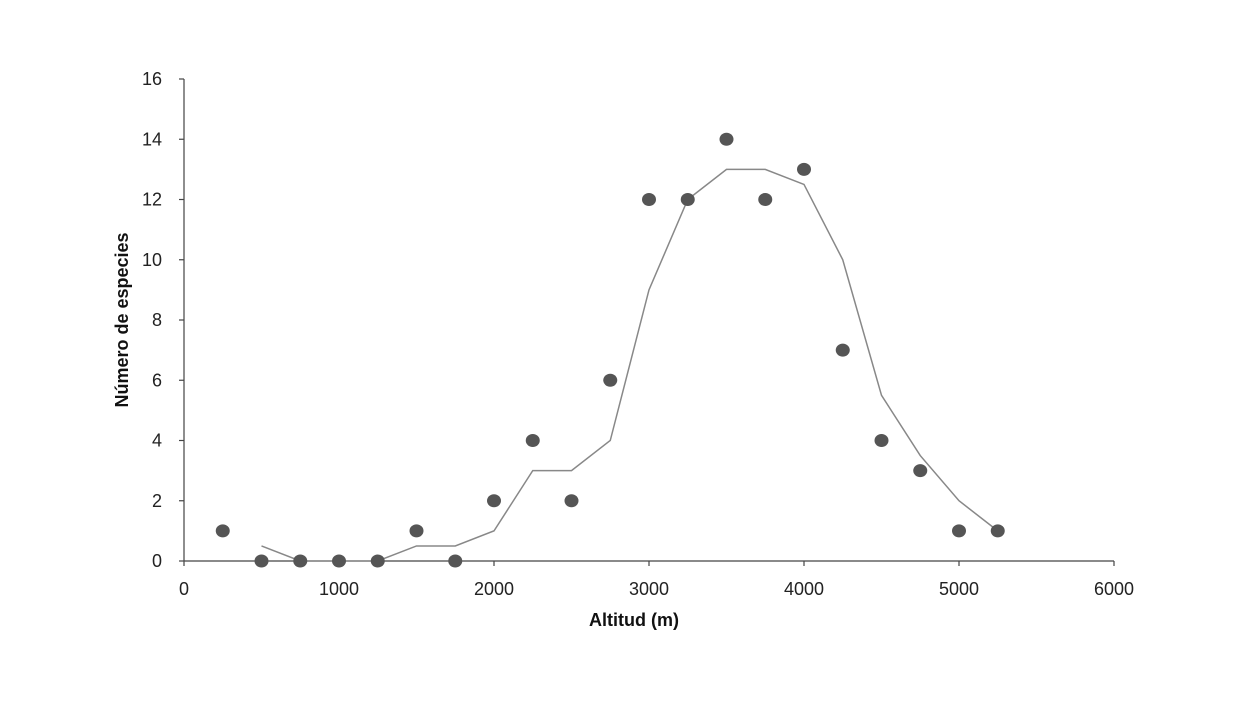  Describe the element at coordinates (634, 620) in the screenshot. I see `x-axis-title: Altitud (m)` at that location.